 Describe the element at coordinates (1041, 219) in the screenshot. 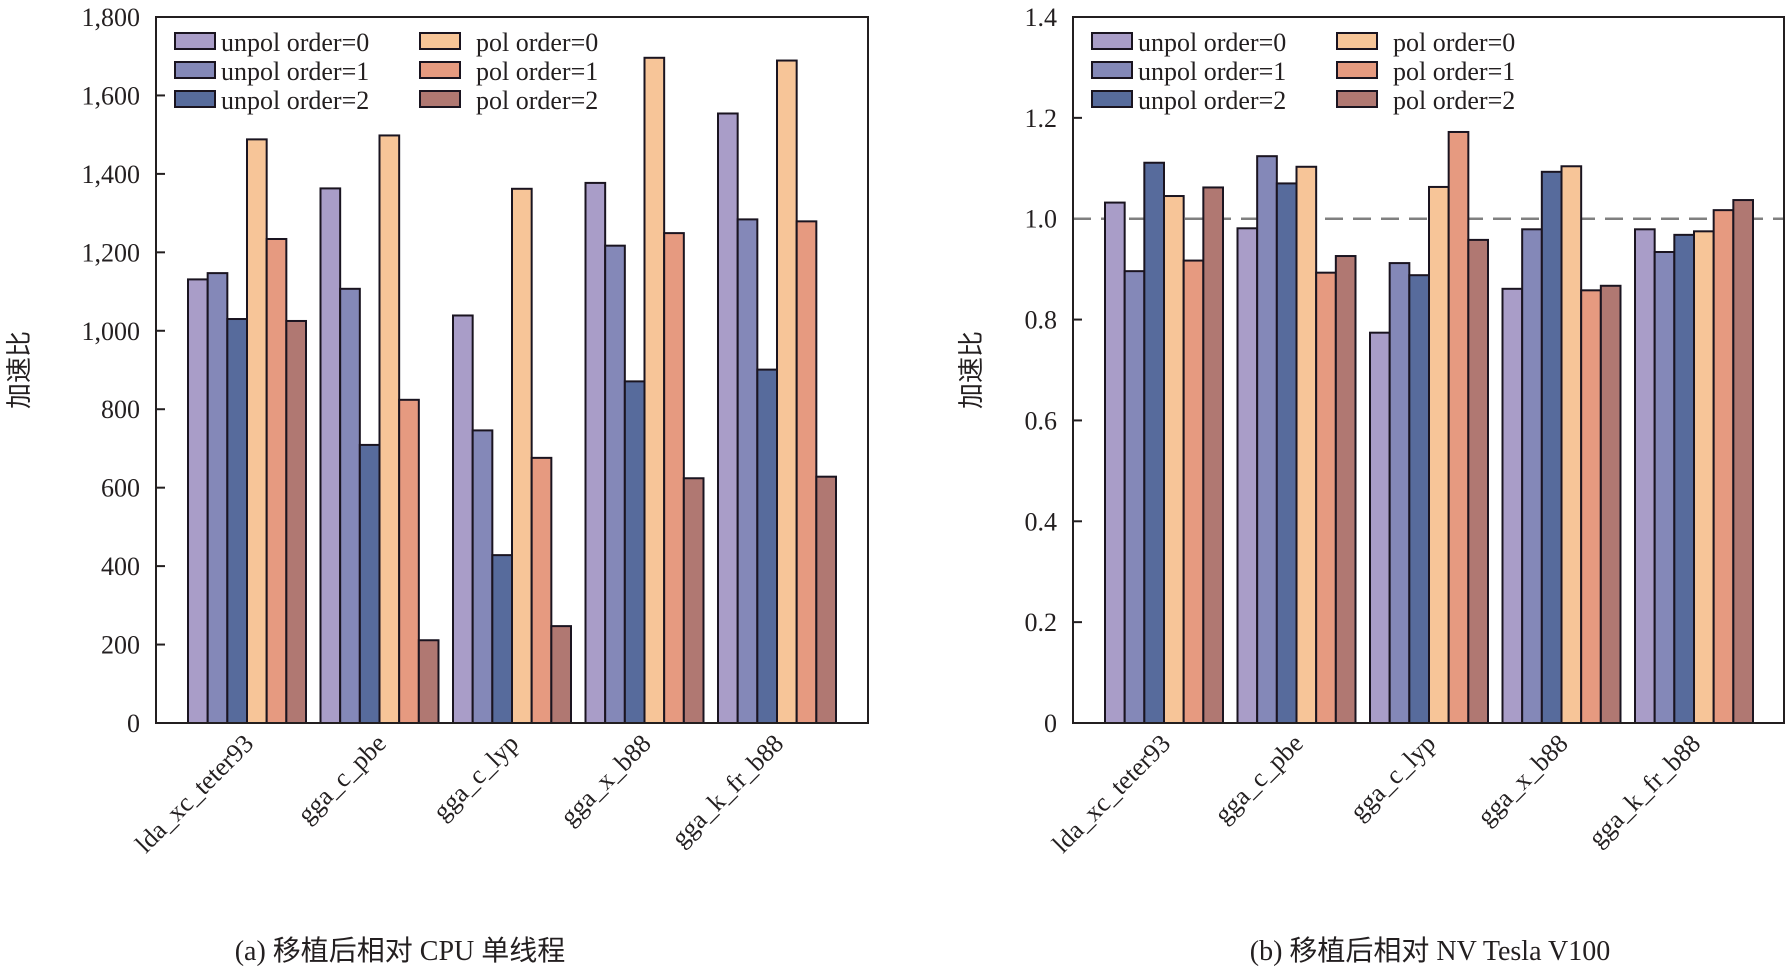

I see `y-tick-label: 1.0` at that location.